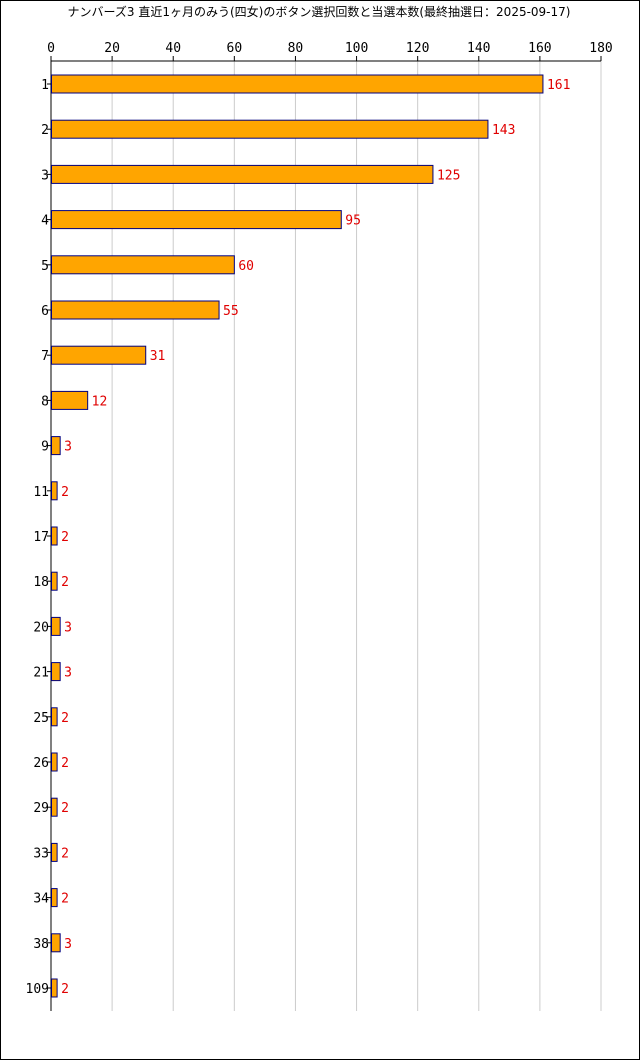  I want to click on value-label: 60, so click(246, 266).